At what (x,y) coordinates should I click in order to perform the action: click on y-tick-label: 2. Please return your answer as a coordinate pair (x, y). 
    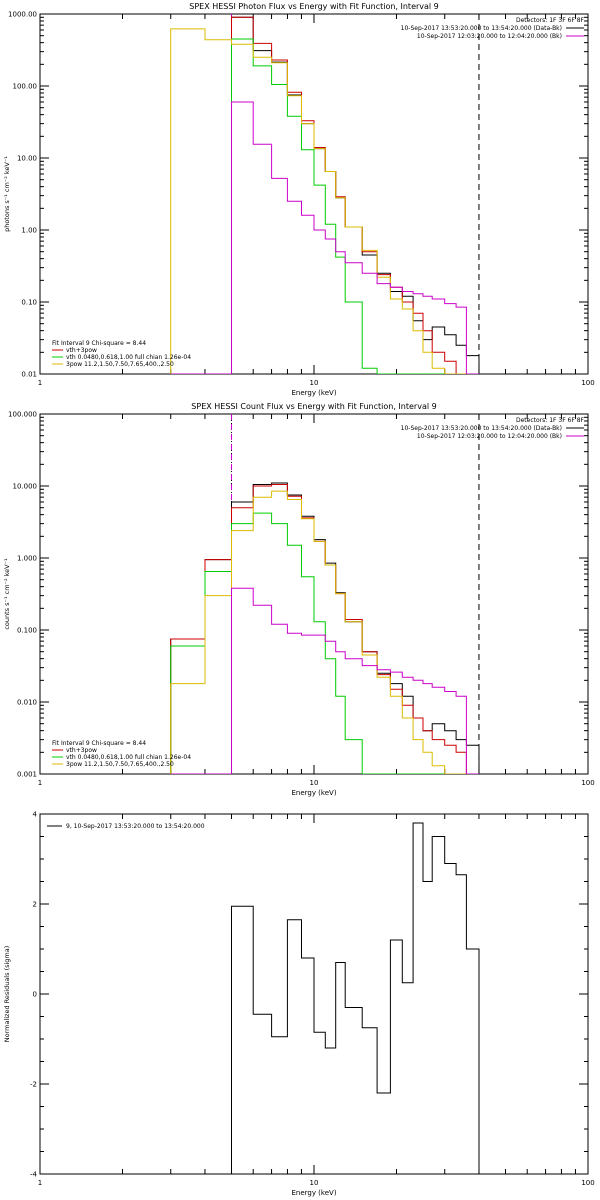
    Looking at the image, I should click on (35, 905).